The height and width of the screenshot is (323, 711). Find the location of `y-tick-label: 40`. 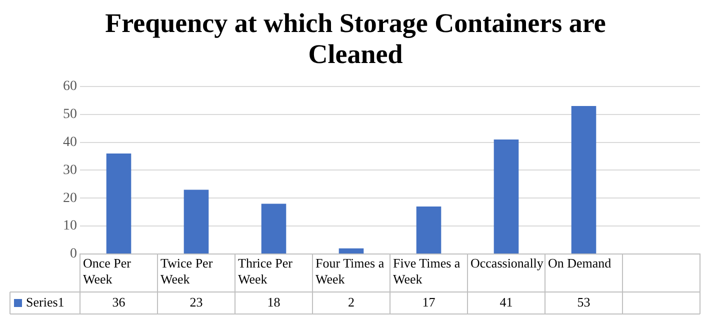

y-tick-label: 40 is located at coordinates (70, 142).